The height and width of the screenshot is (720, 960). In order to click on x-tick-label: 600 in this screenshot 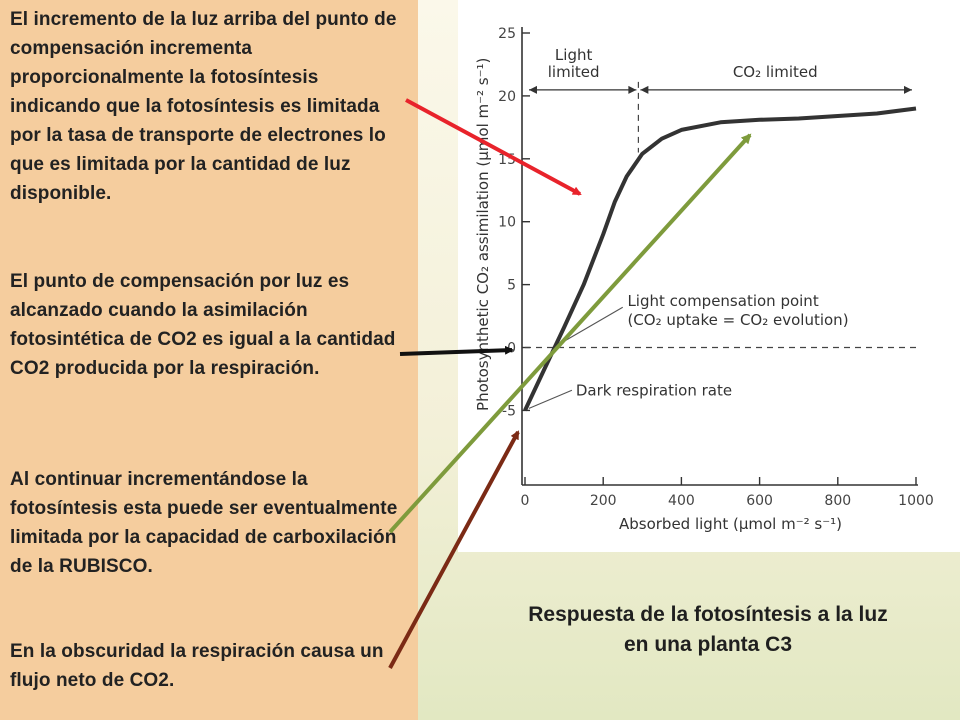, I will do `click(759, 501)`.